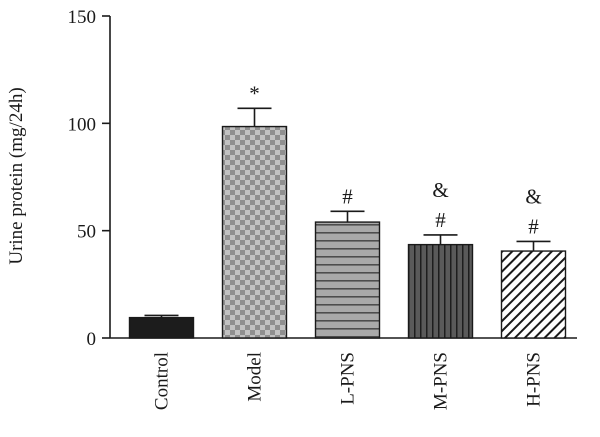 The width and height of the screenshot is (600, 437). I want to click on y-tick-label: 100, so click(82, 124).